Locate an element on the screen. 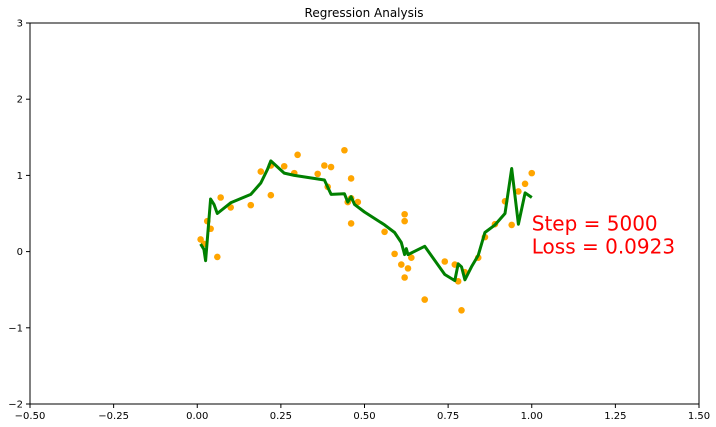 Image resolution: width=716 pixels, height=427 pixels. x-tick-label: −0.25 is located at coordinates (113, 416).